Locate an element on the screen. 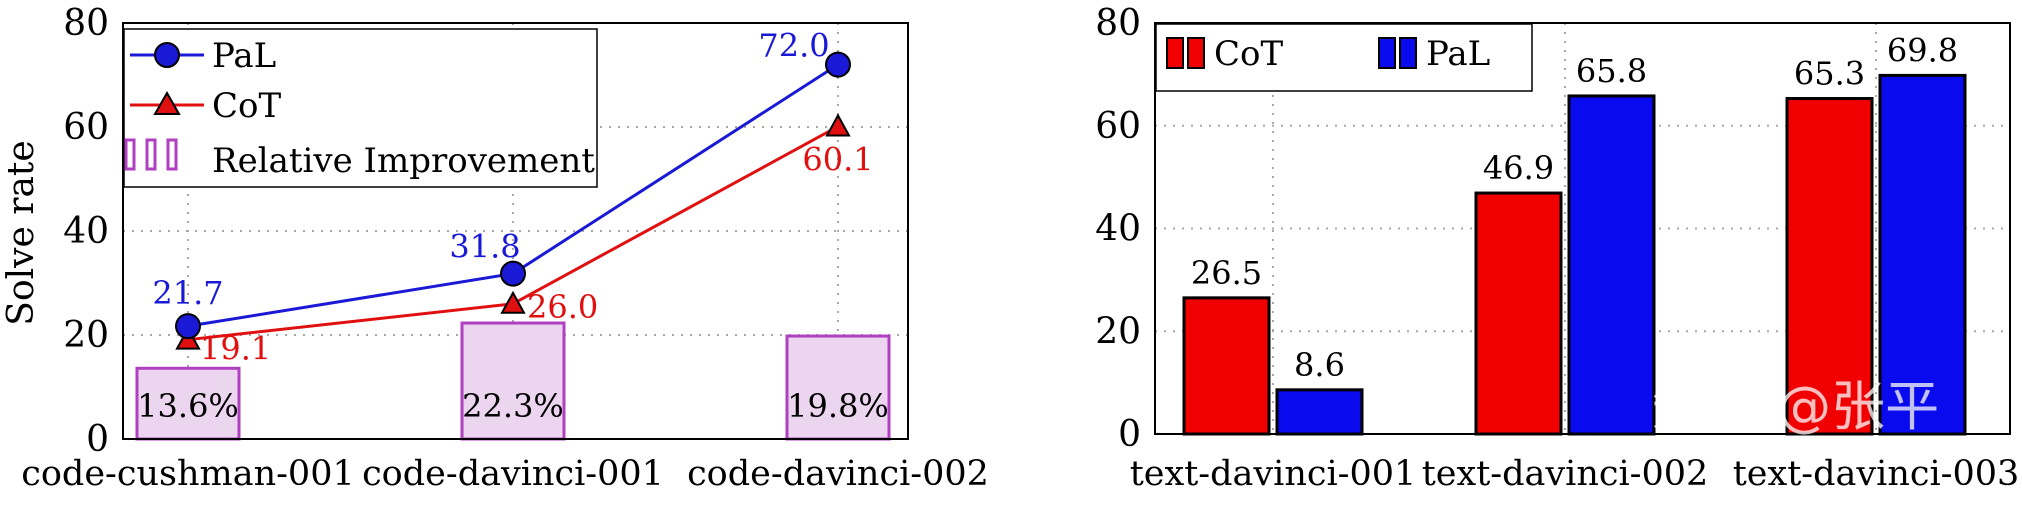 The image size is (2022, 508). improvement-label-1: 22.3% is located at coordinates (513, 406).